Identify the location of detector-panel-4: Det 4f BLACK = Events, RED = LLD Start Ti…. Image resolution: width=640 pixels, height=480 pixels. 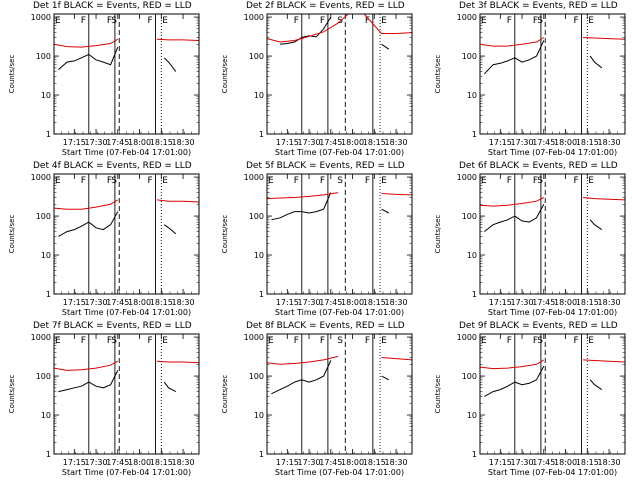
(104, 239).